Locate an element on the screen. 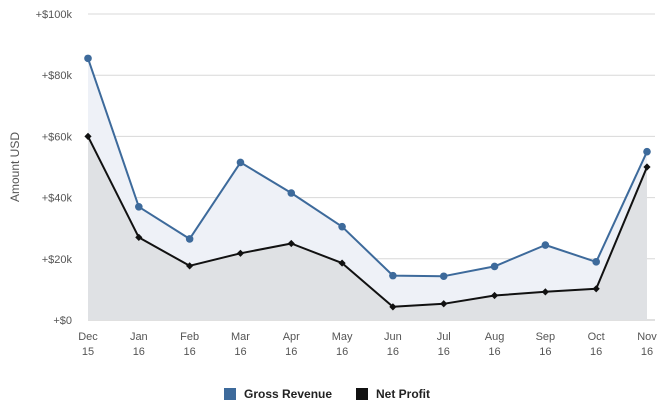 This screenshot has height=409, width=667. x-tick-label: Jun 16 is located at coordinates (393, 344).